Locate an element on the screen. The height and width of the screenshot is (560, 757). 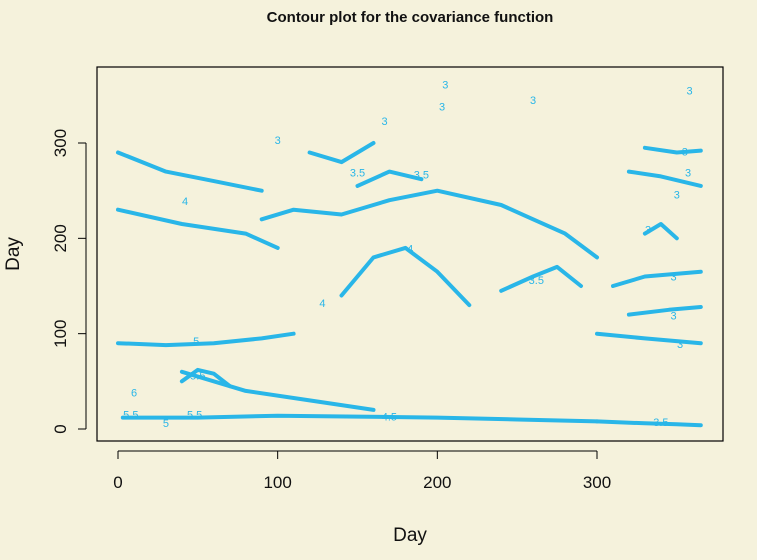
contour-level-label: 4.5 is located at coordinates (389, 418).